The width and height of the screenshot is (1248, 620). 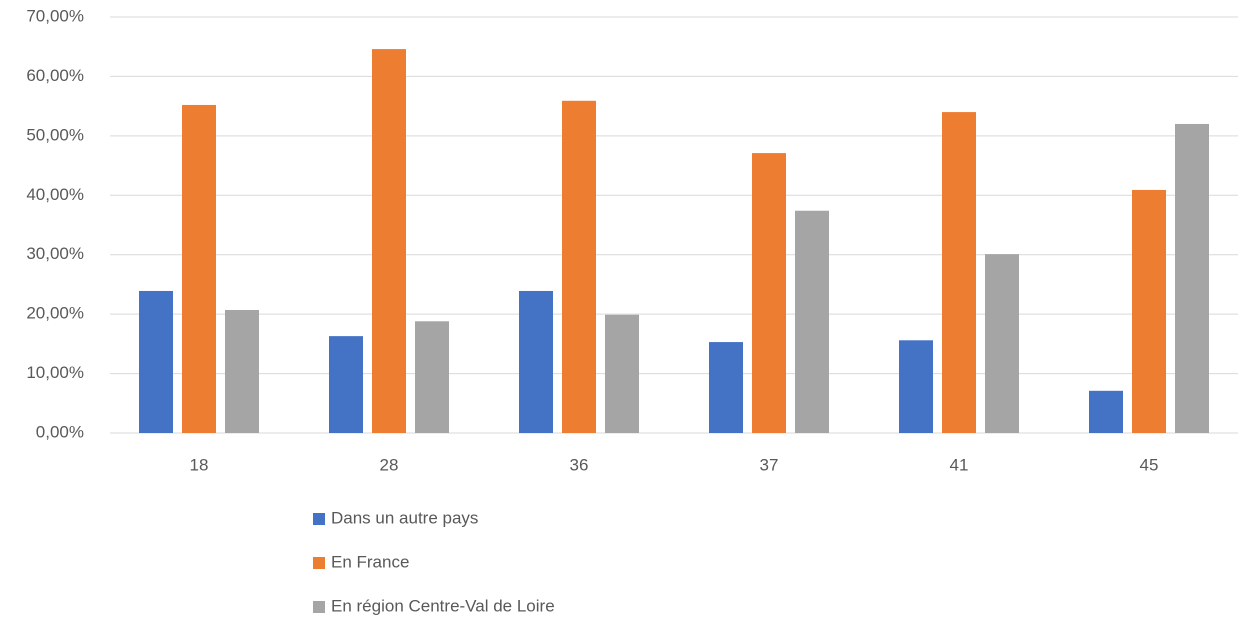 What do you see at coordinates (55, 15) in the screenshot?
I see `y-tick-label: 70,00%` at bounding box center [55, 15].